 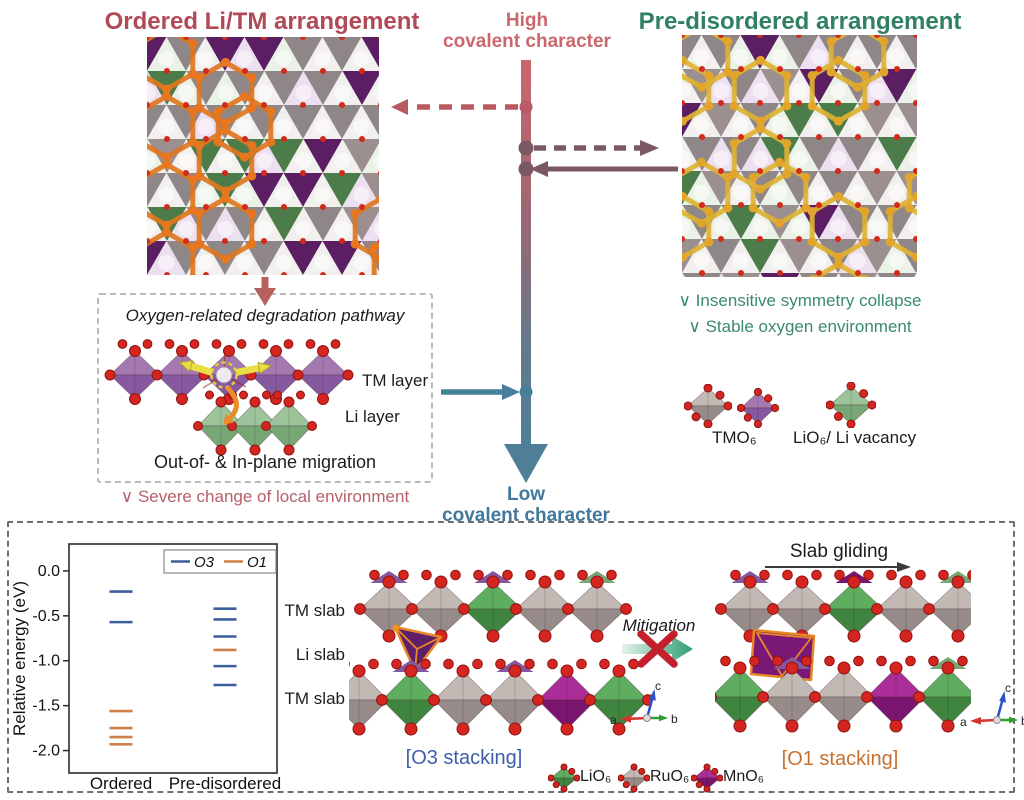 What do you see at coordinates (19, 658) in the screenshot?
I see `svg-text: Relative energy (eV)` at bounding box center [19, 658].